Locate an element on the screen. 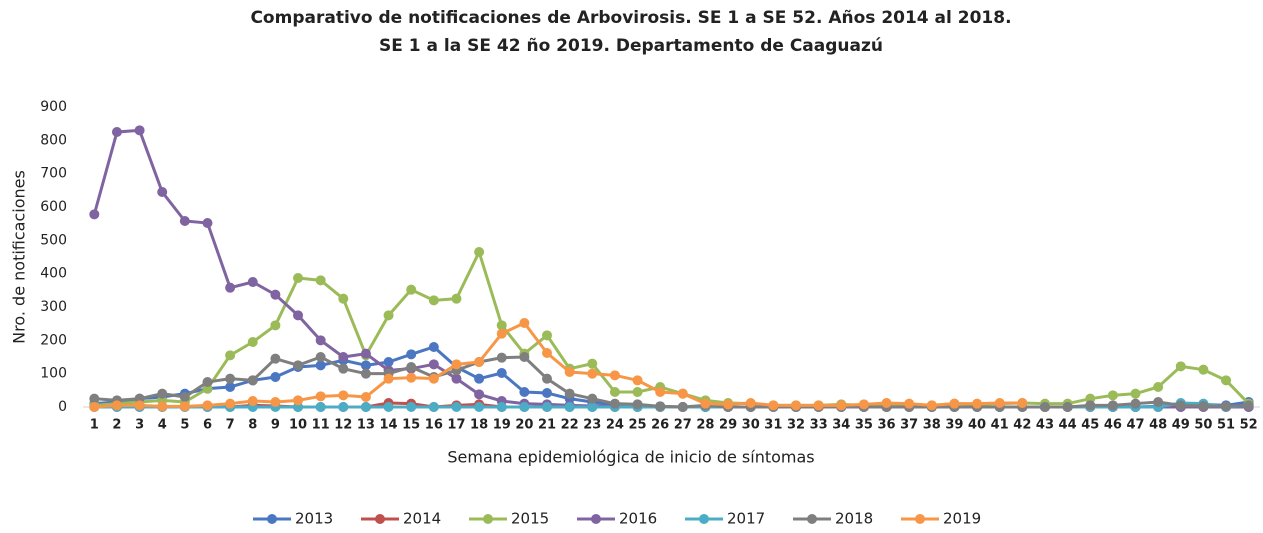 This screenshot has width=1263, height=533. x-tick-label: 50 is located at coordinates (1203, 425).